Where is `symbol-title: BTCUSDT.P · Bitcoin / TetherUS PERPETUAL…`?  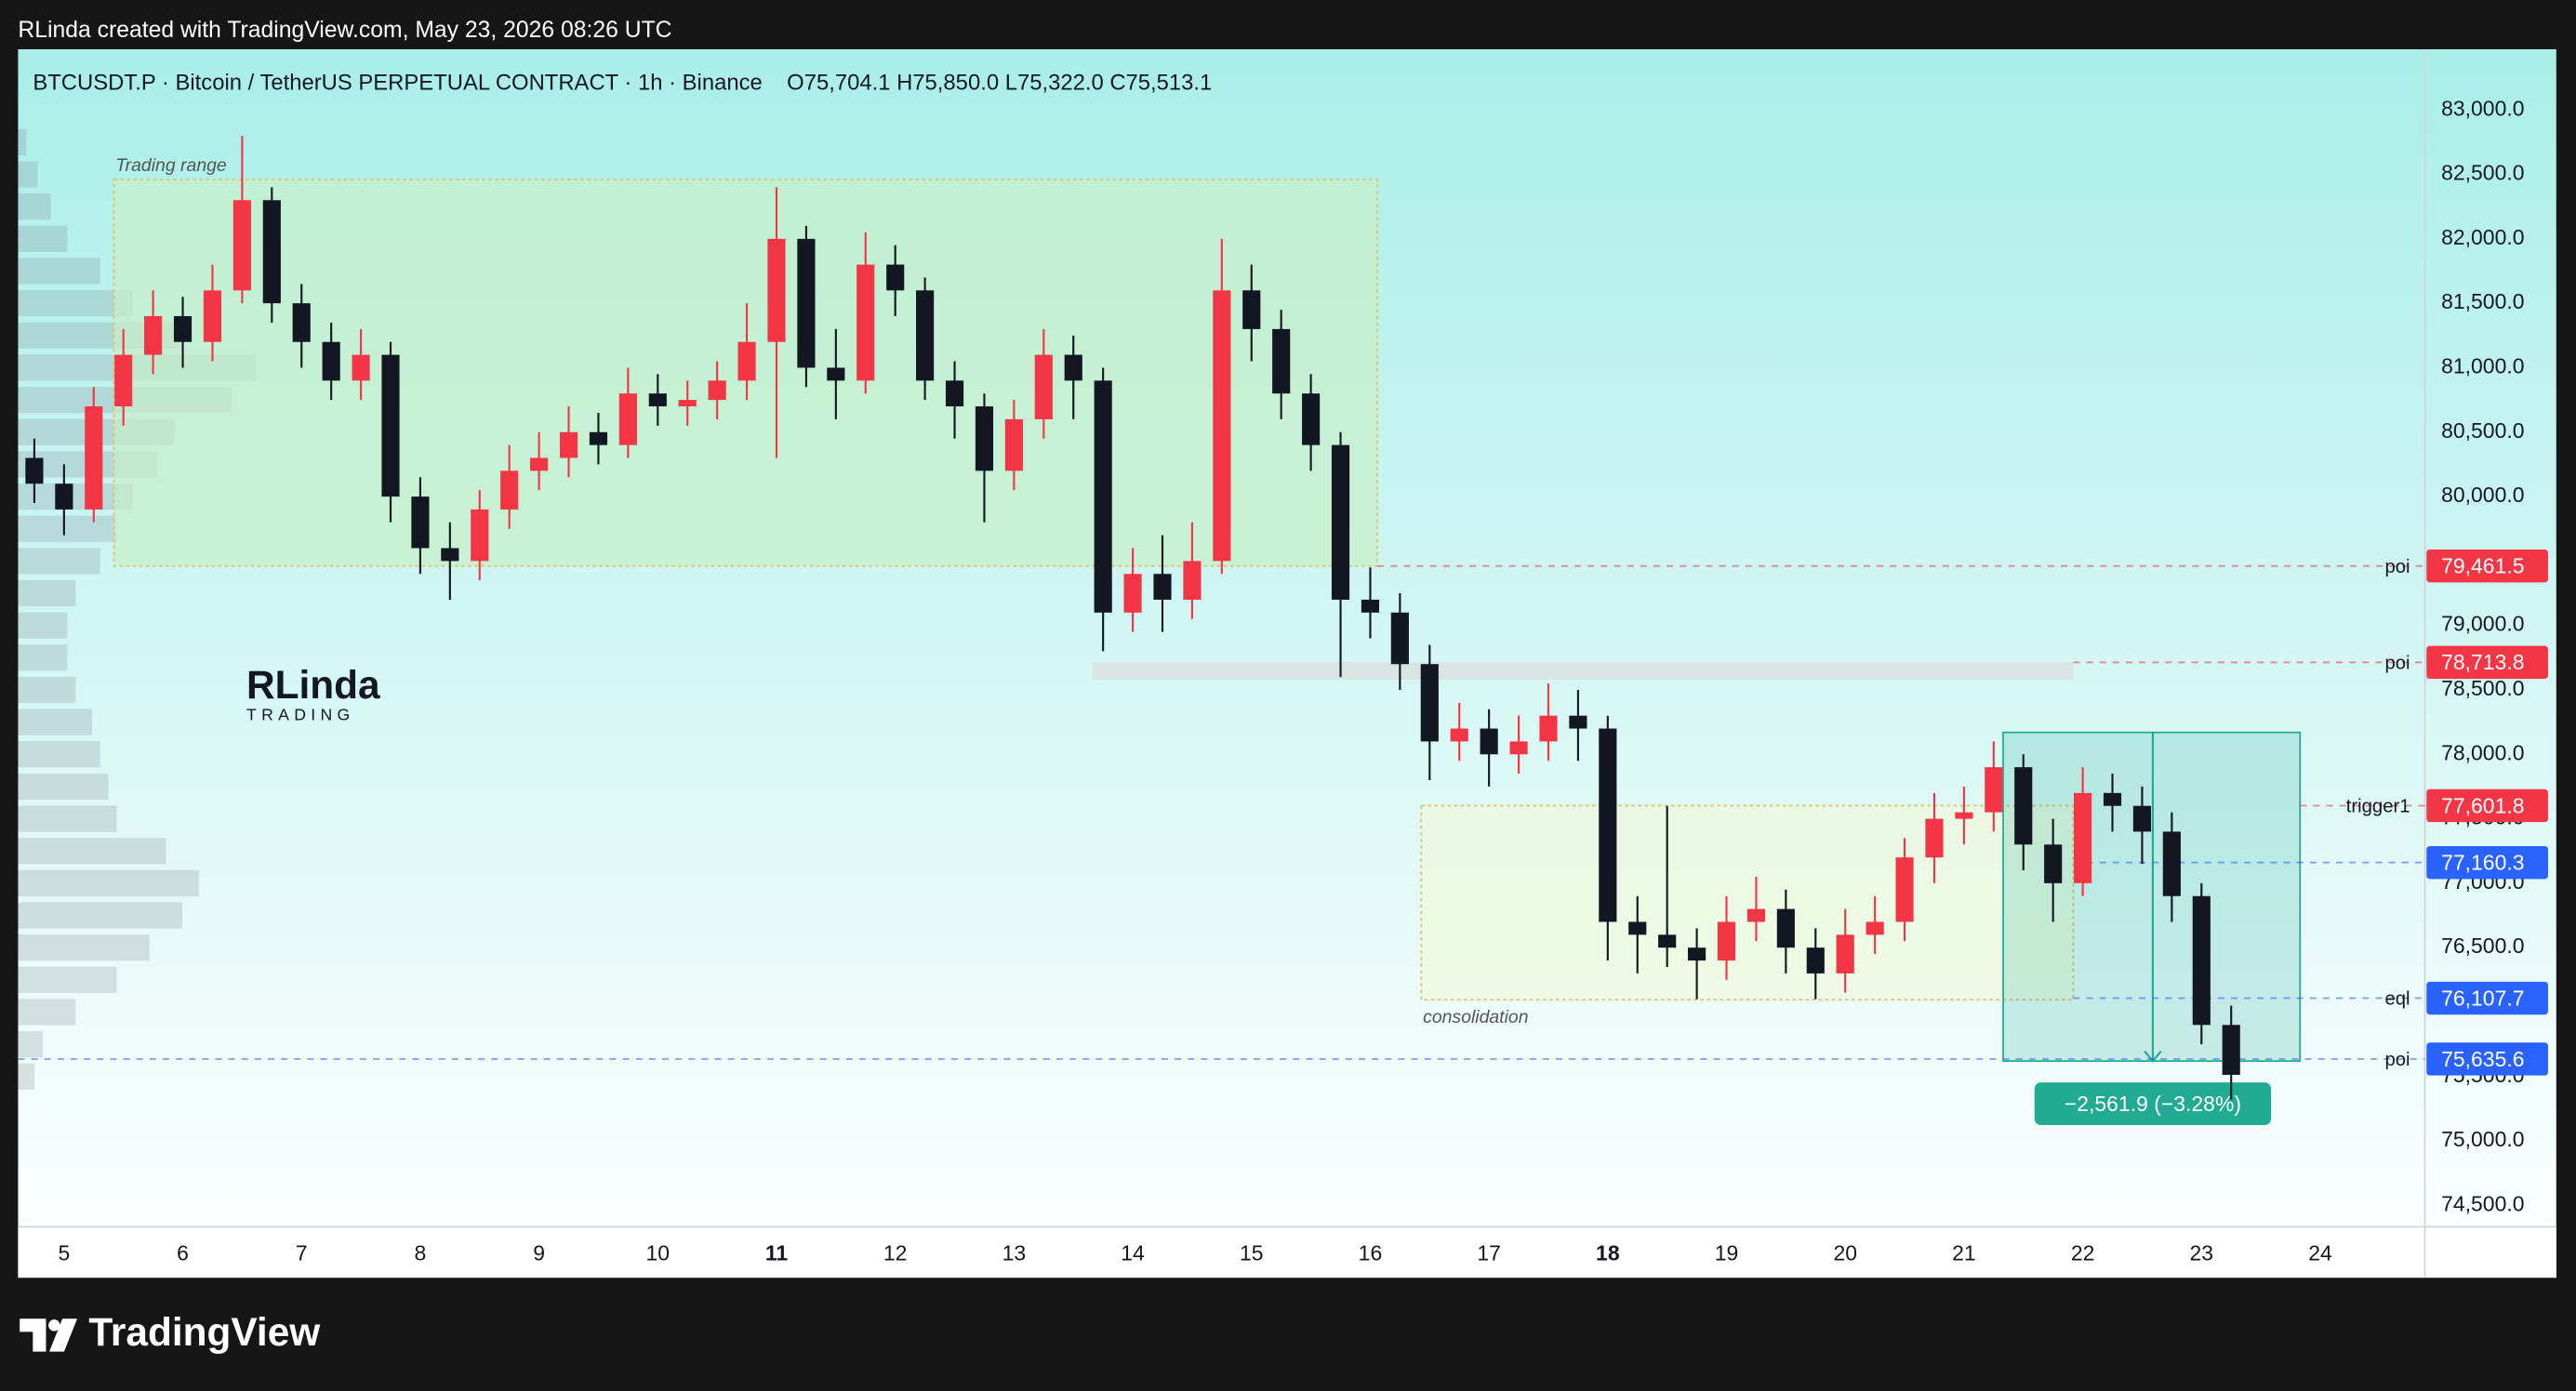
symbol-title: BTCUSDT.P · Bitcoin / TetherUS PERPETUAL… is located at coordinates (397, 82).